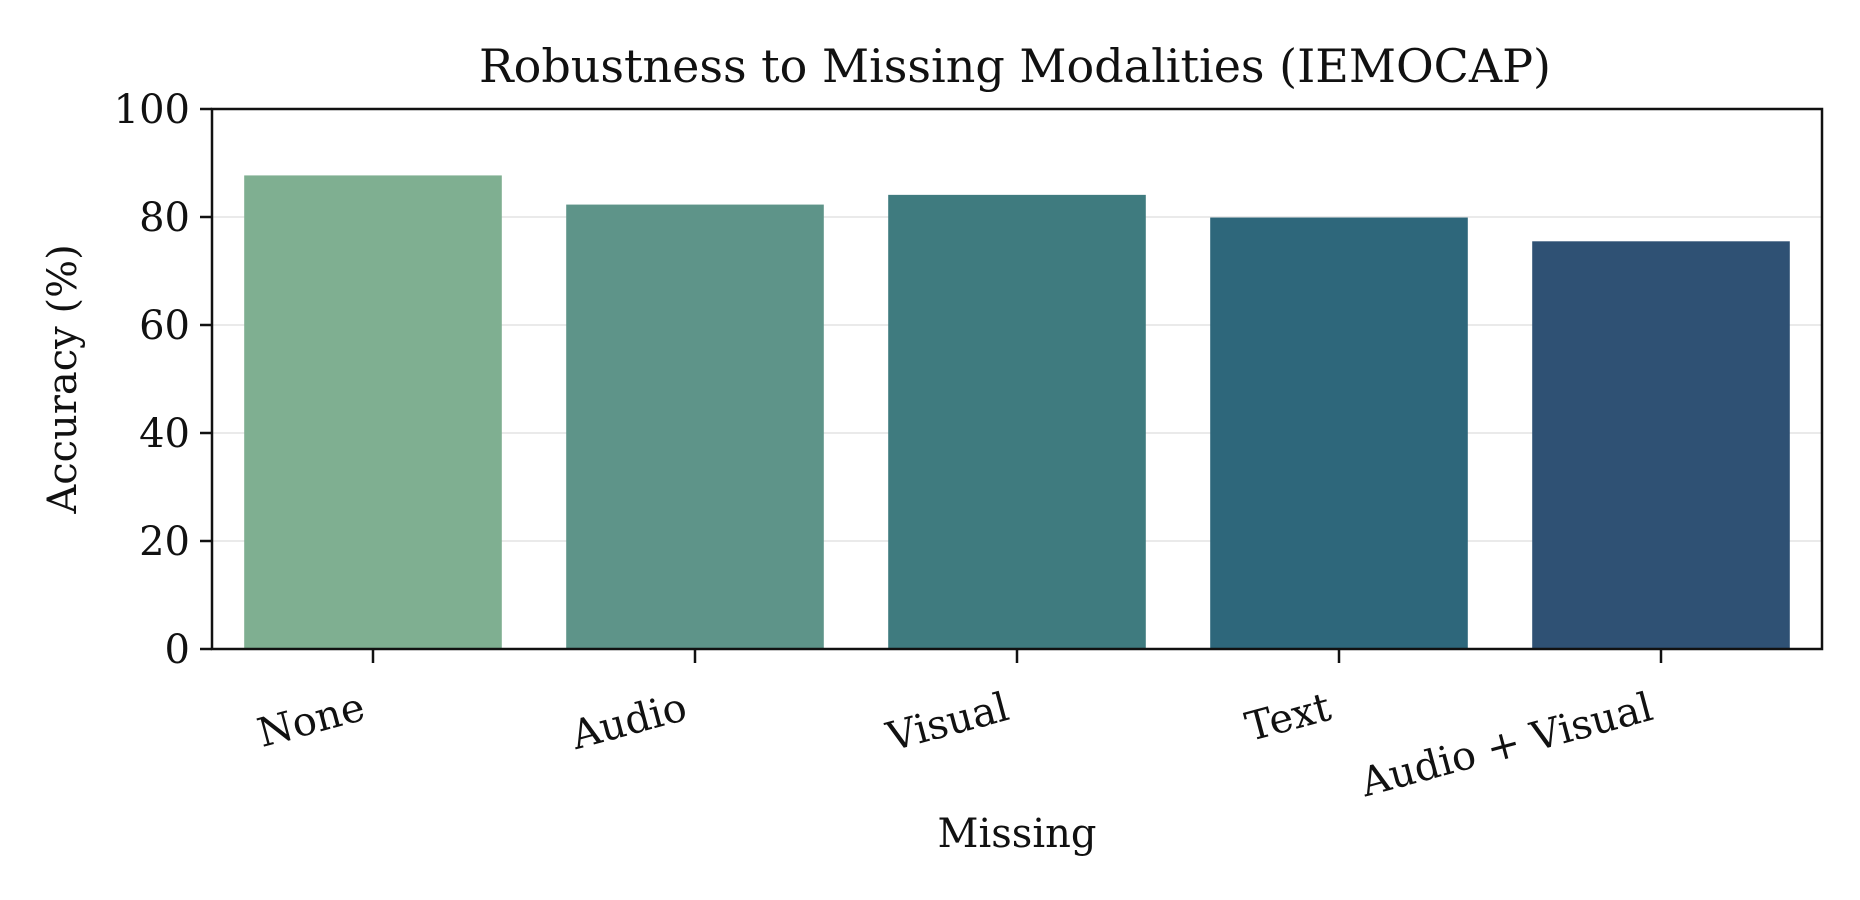  Describe the element at coordinates (164, 542) in the screenshot. I see `y-tick-label: 20` at that location.